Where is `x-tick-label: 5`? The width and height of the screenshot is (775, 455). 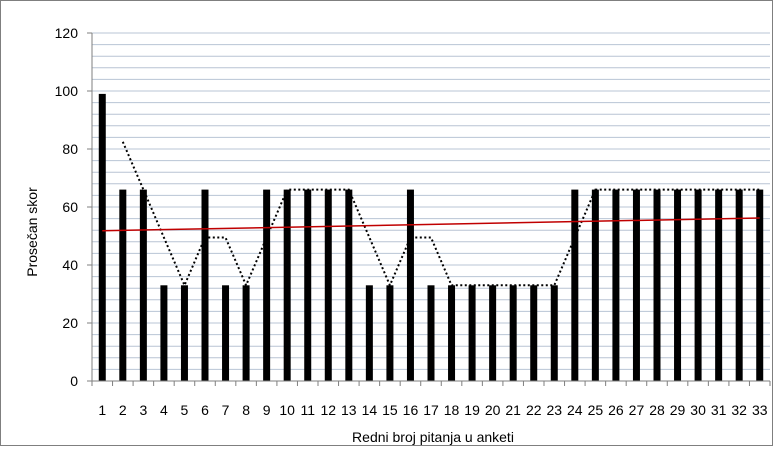 x-tick-label: 5 is located at coordinates (185, 410).